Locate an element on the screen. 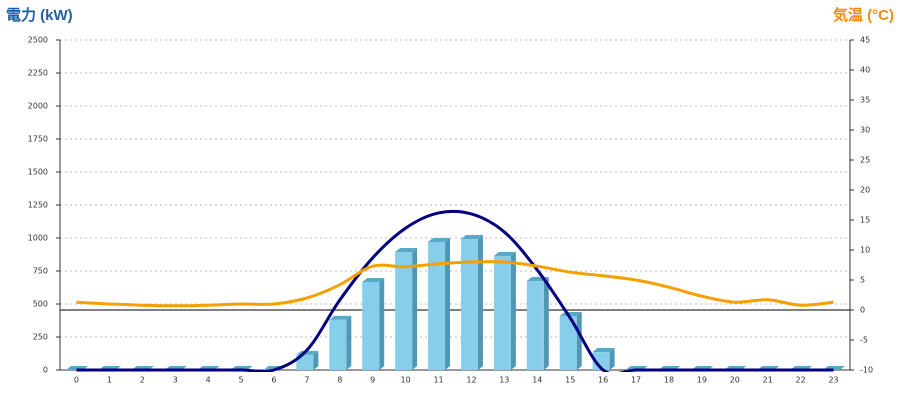  y-tick-label: 2000 is located at coordinates (38, 106).